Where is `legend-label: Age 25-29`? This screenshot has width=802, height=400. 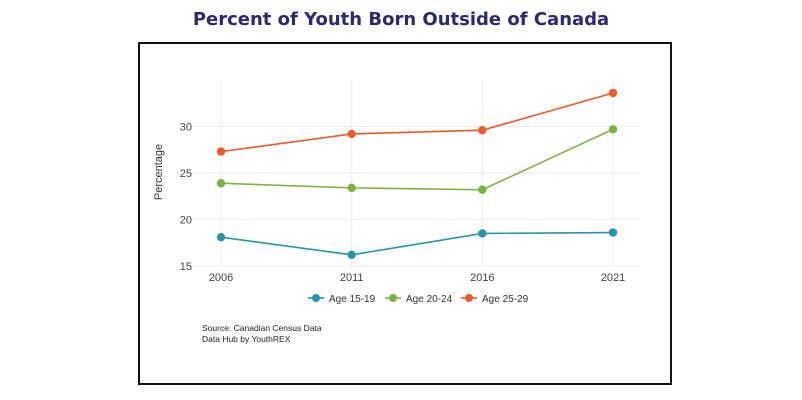
legend-label: Age 25-29 is located at coordinates (505, 299).